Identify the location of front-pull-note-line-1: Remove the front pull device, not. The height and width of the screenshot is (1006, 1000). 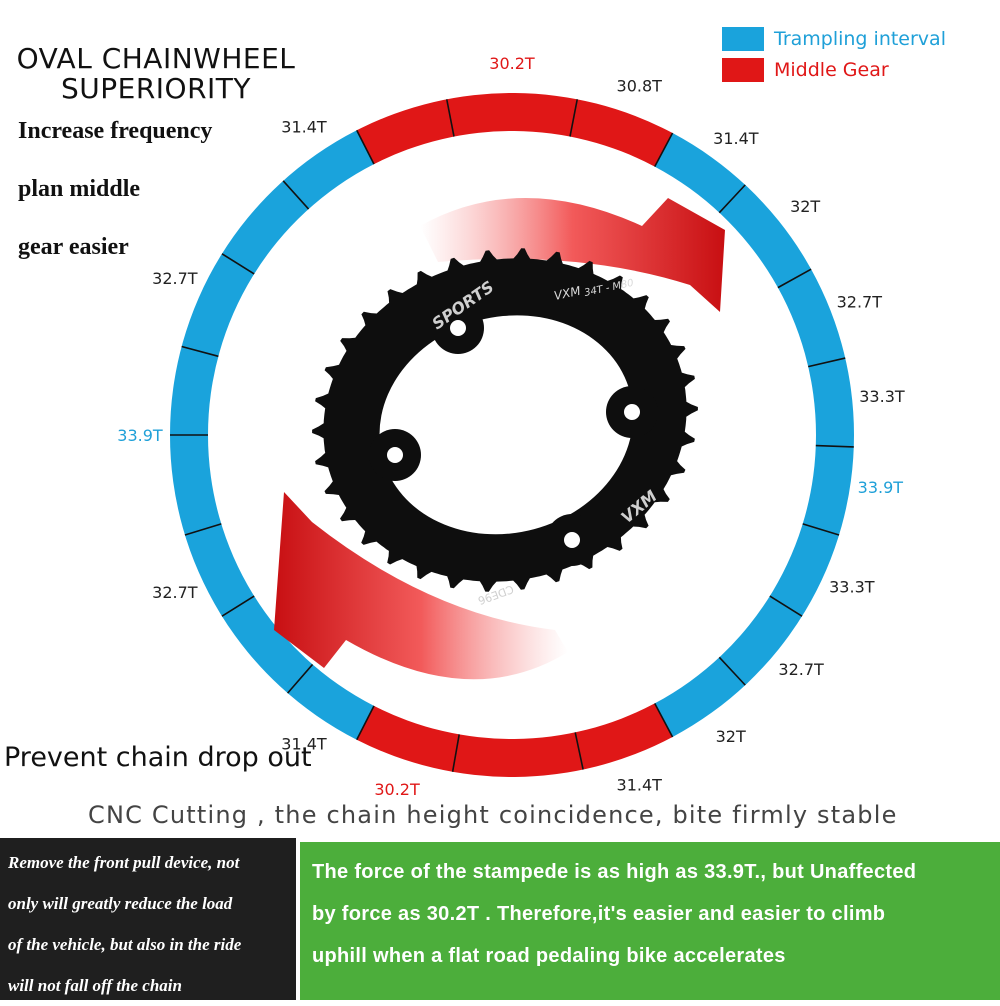
(124, 862).